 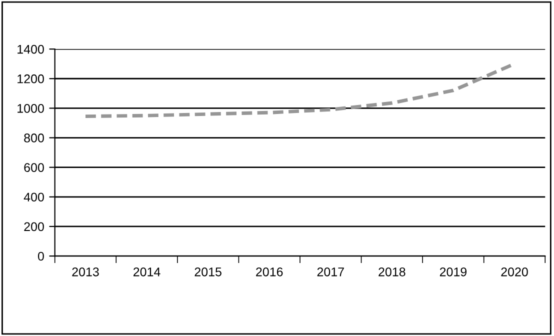 What do you see at coordinates (85, 271) in the screenshot?
I see `x-tick-label: 2013` at bounding box center [85, 271].